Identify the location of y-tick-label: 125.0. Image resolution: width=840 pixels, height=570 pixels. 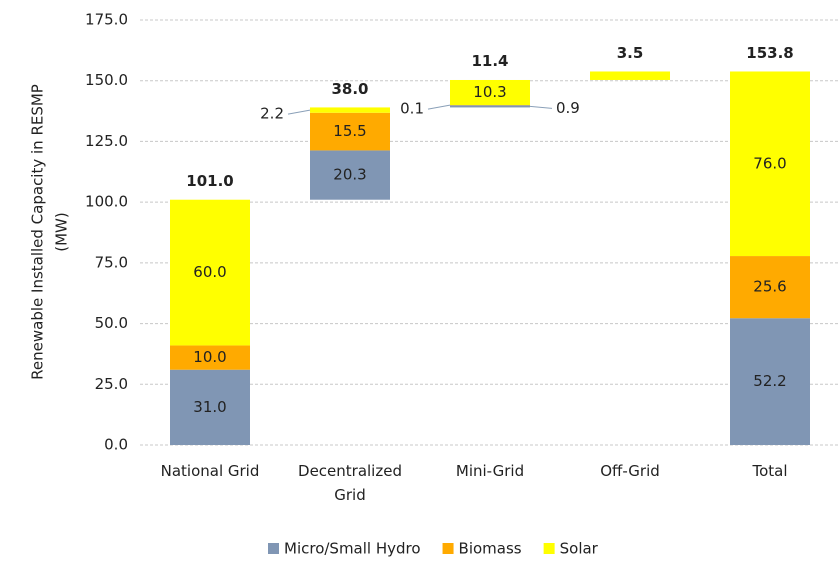
(106, 141).